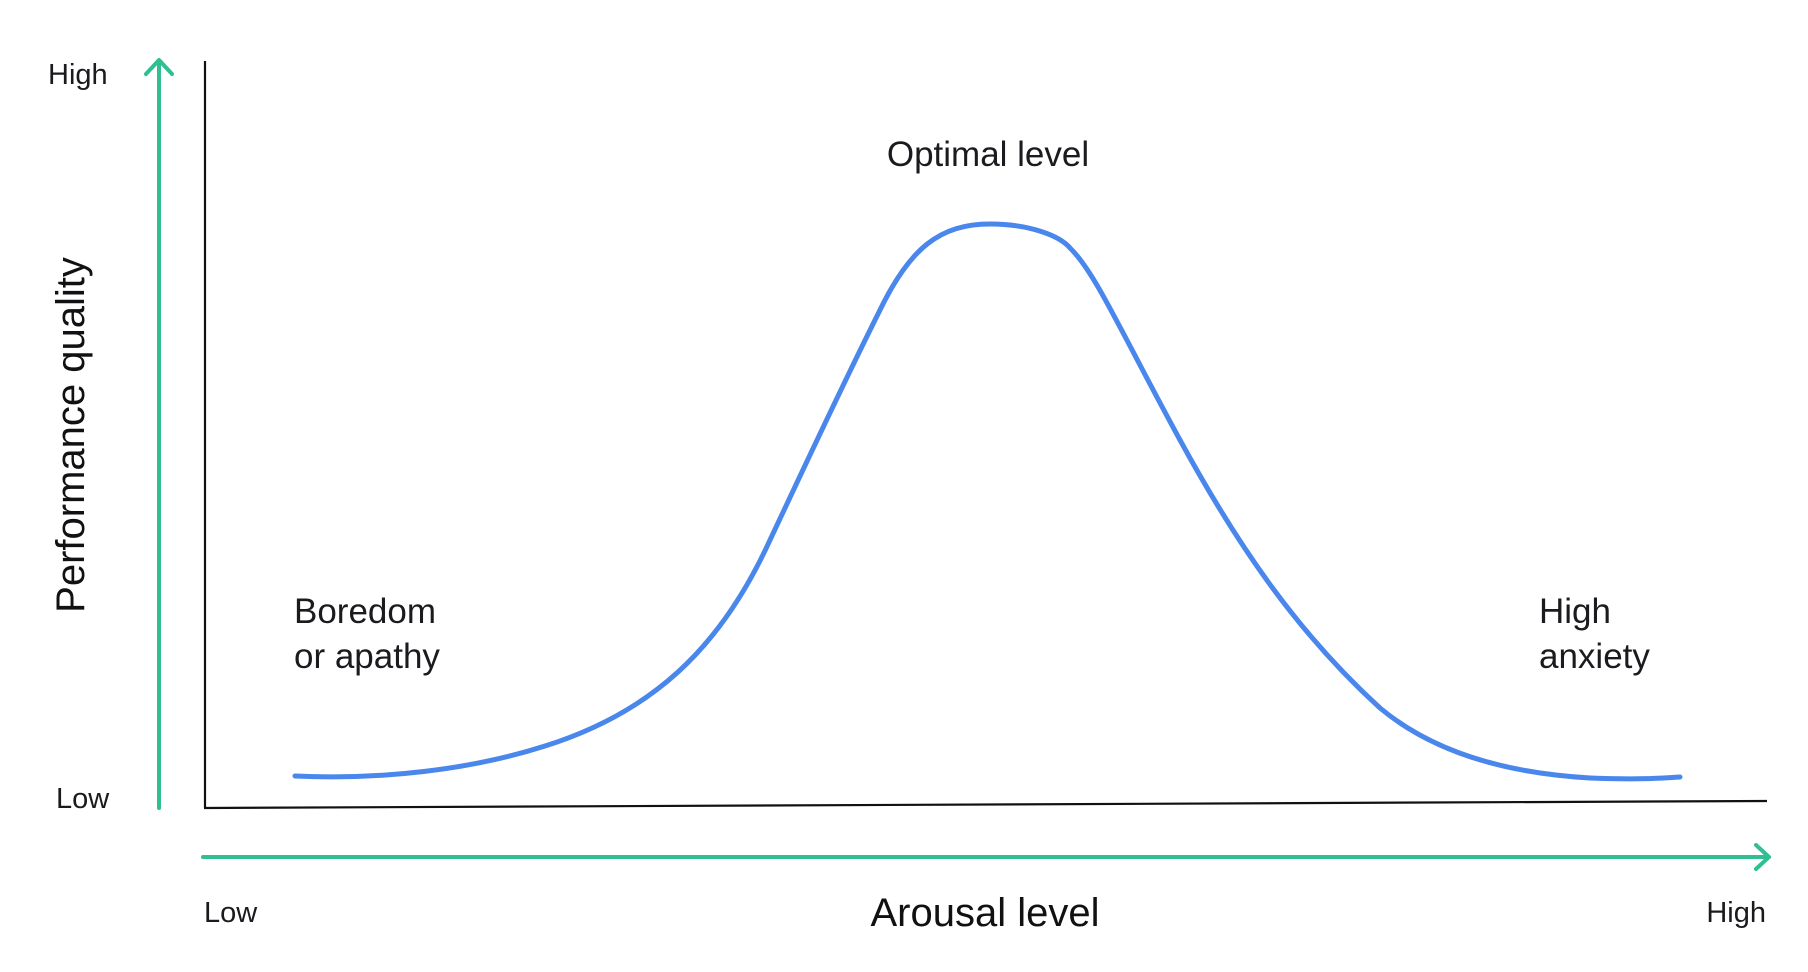 Image resolution: width=1808 pixels, height=972 pixels. I want to click on x-axis-low-label: Low, so click(231, 913).